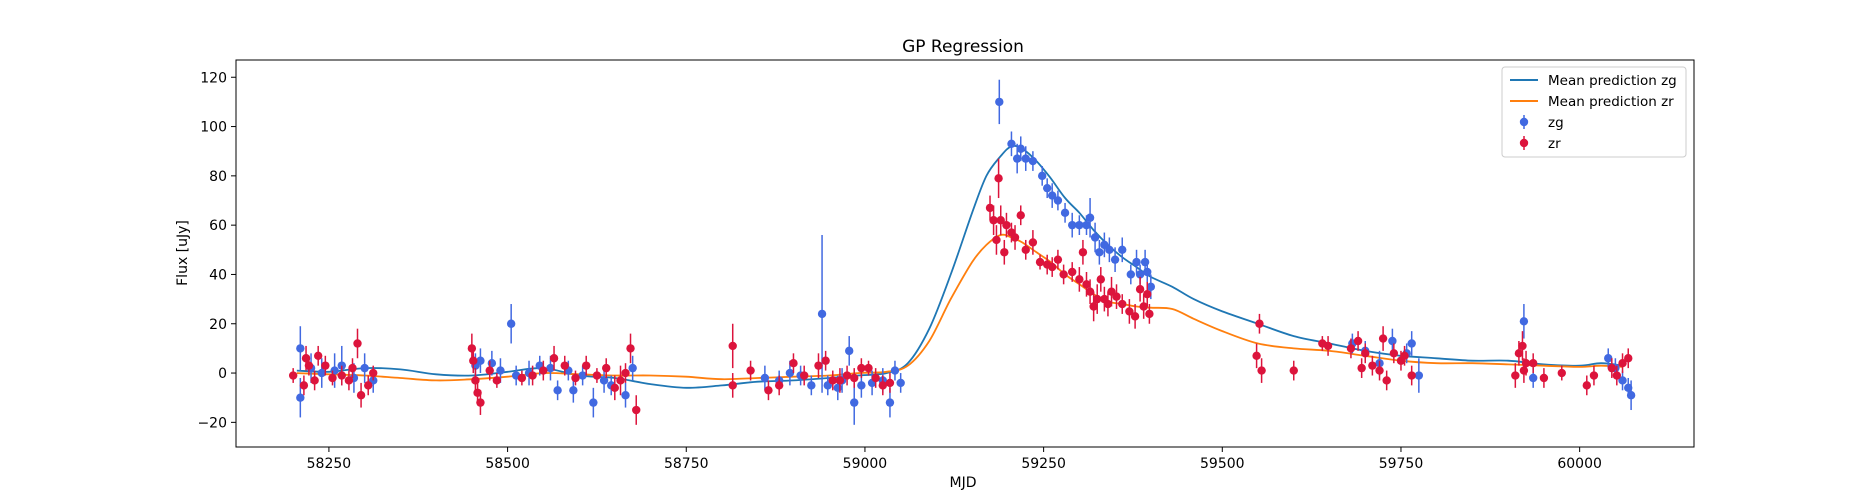 This screenshot has width=1875, height=500. I want to click on legend-marker-obs_zg, so click(1524, 122).